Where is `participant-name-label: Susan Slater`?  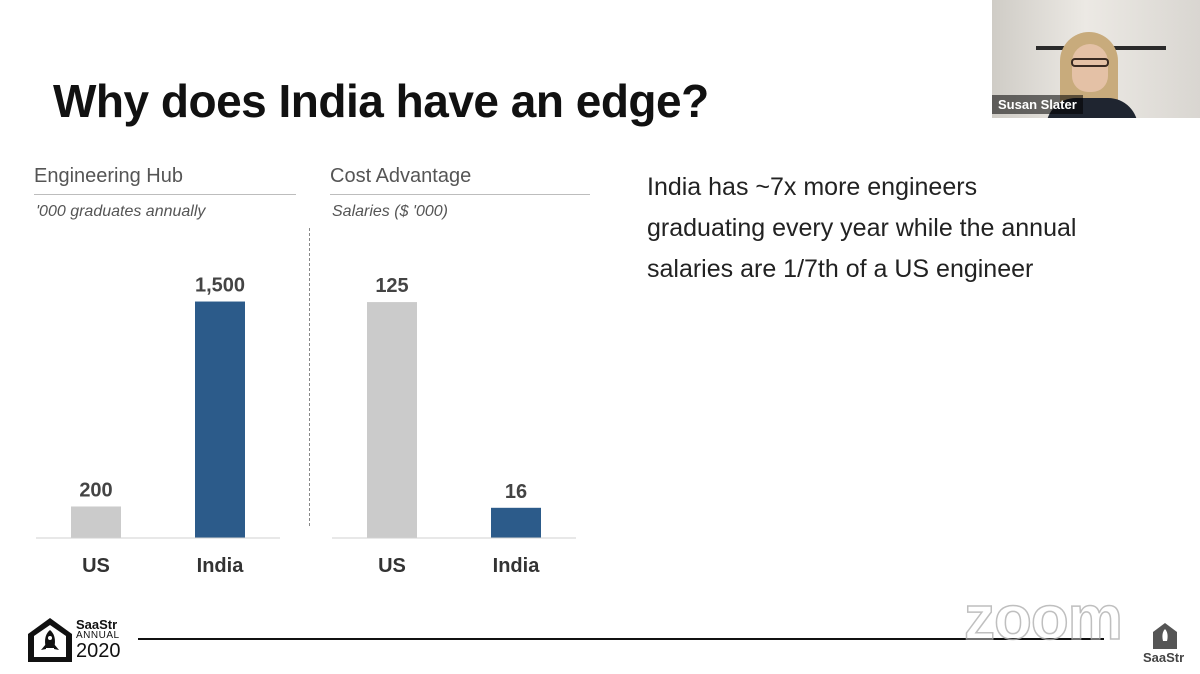 participant-name-label: Susan Slater is located at coordinates (1037, 104).